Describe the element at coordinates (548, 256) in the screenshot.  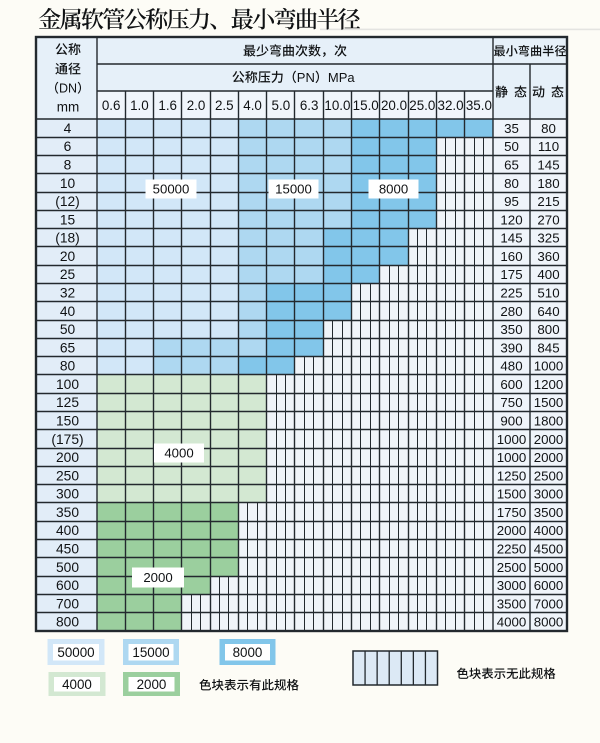
I see `svg-text: 360` at that location.